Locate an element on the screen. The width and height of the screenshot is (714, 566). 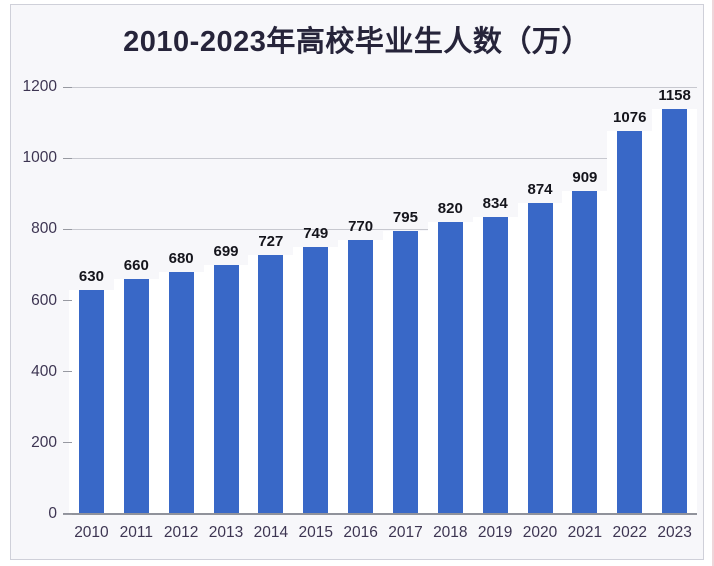
y-axis: 0 200 400 600 800 1000 1200 is located at coordinates (37, 300).